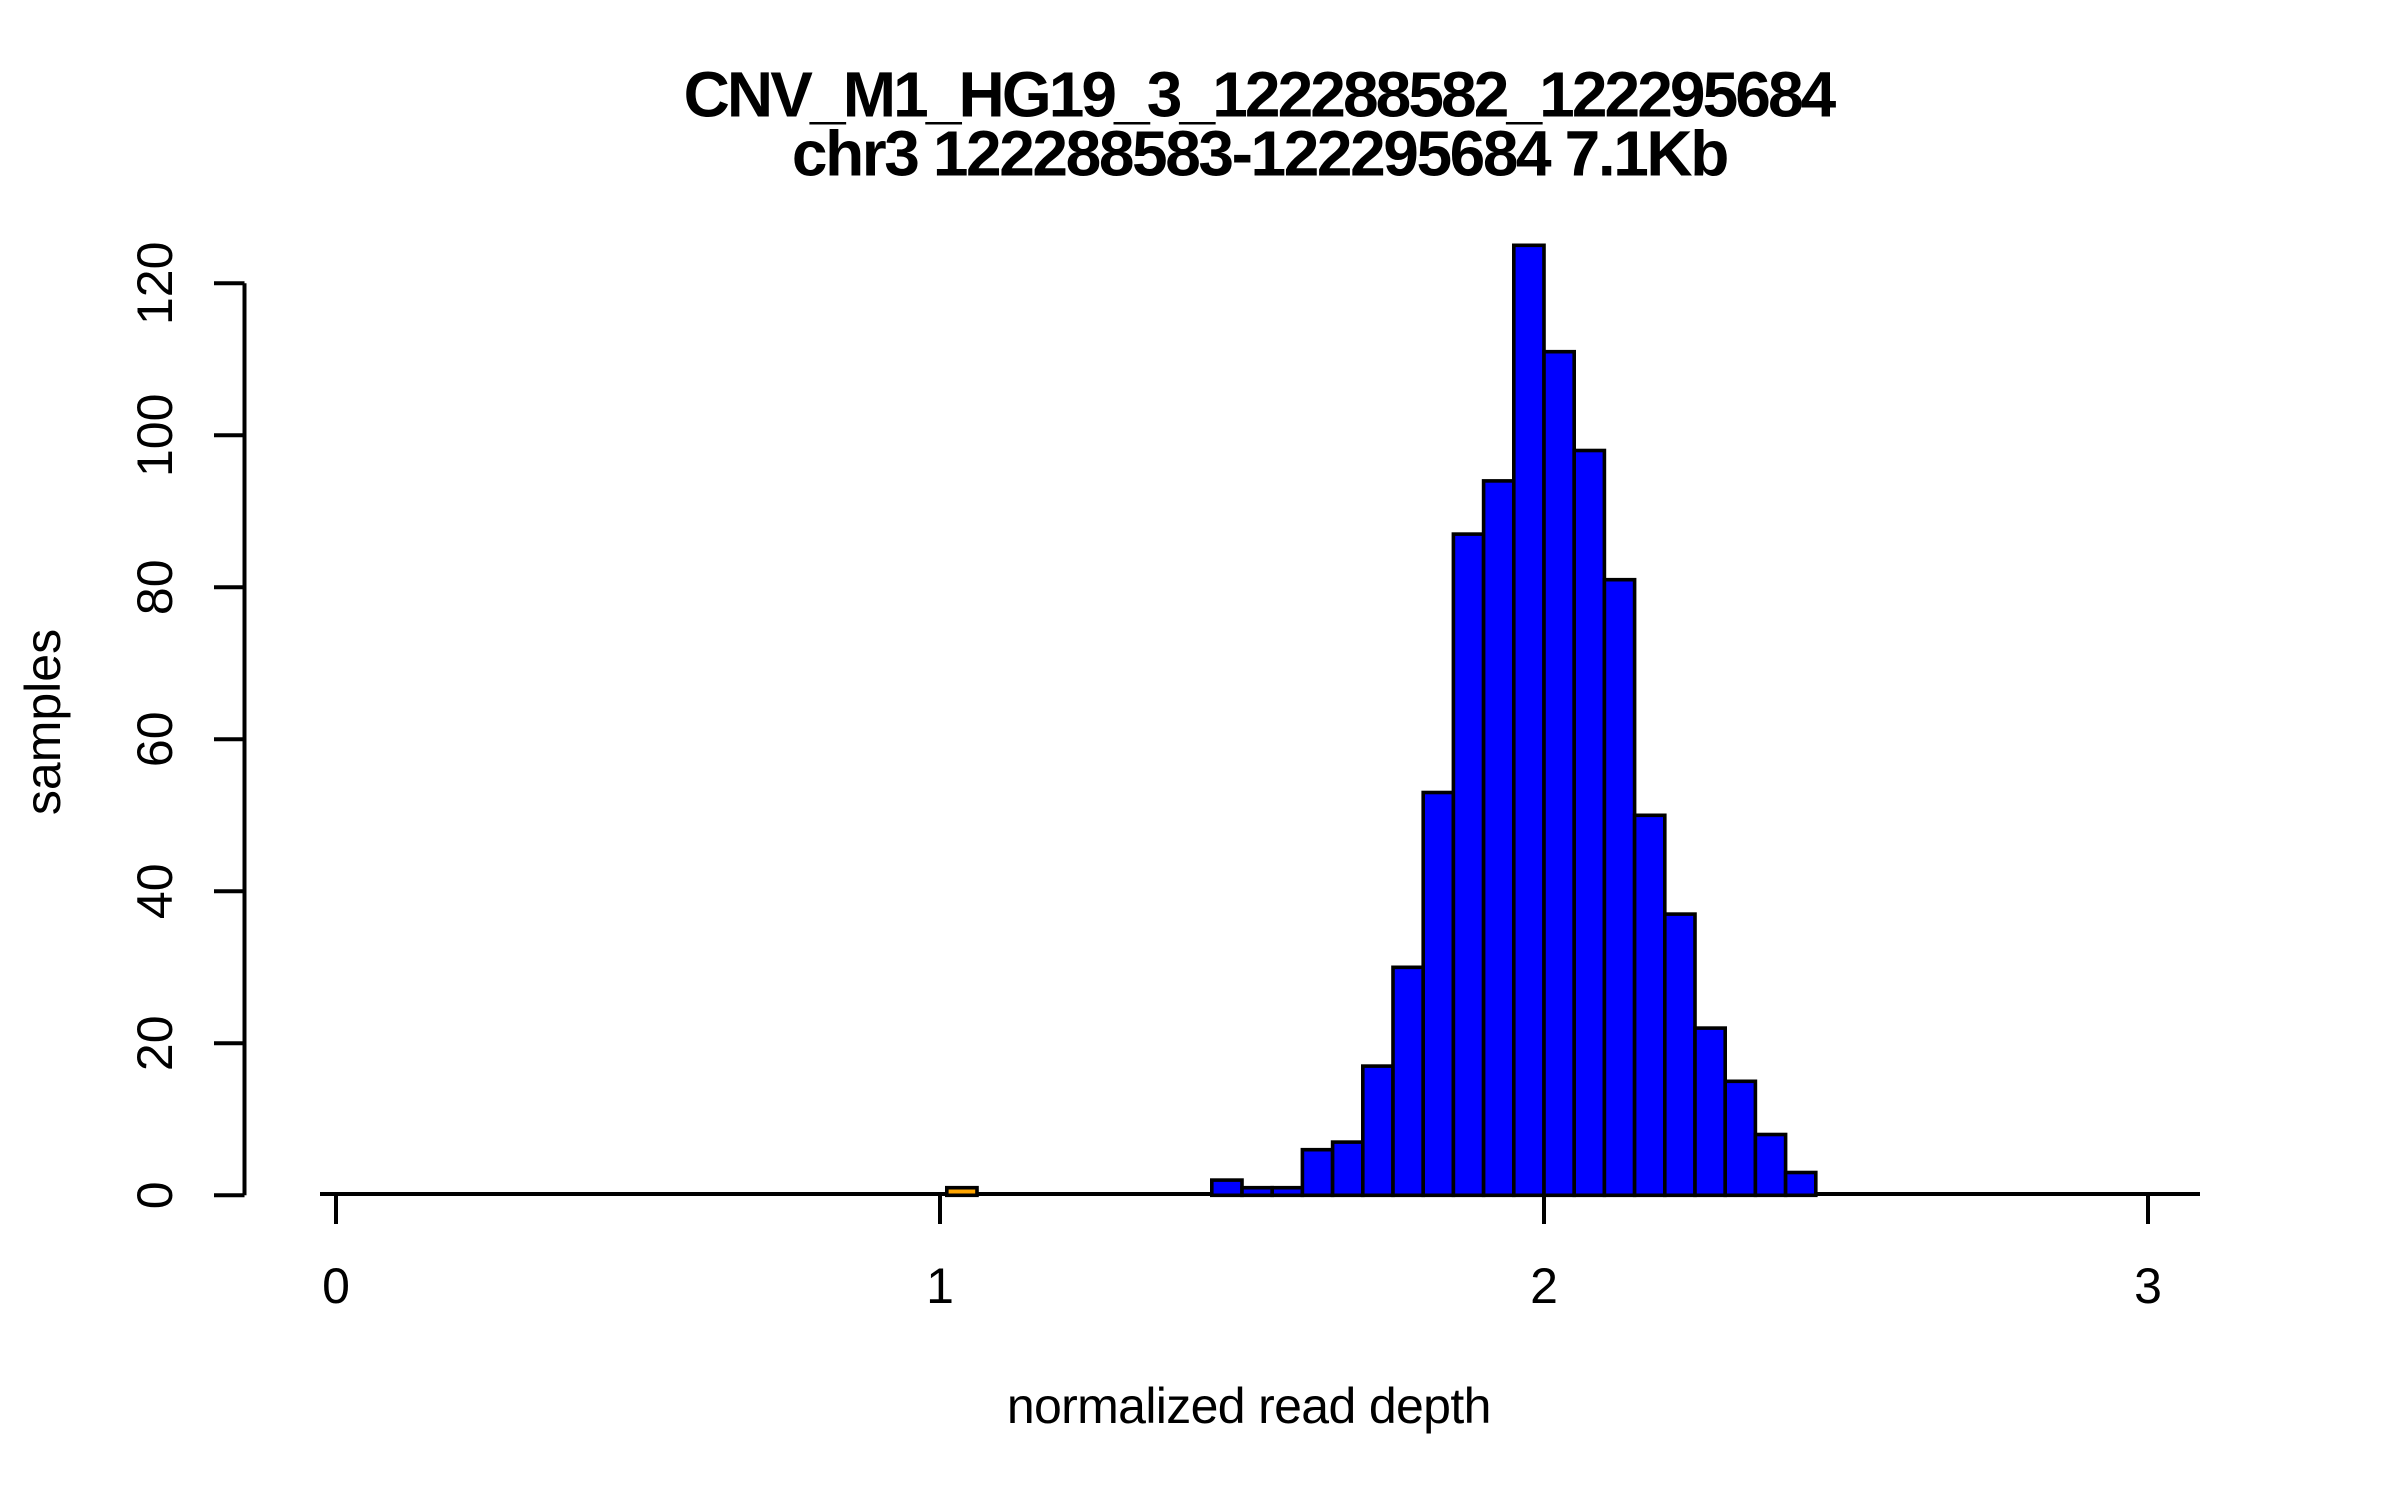 This screenshot has height=1500, width=2400. Describe the element at coordinates (155, 587) in the screenshot. I see `svg-text: 80` at that location.